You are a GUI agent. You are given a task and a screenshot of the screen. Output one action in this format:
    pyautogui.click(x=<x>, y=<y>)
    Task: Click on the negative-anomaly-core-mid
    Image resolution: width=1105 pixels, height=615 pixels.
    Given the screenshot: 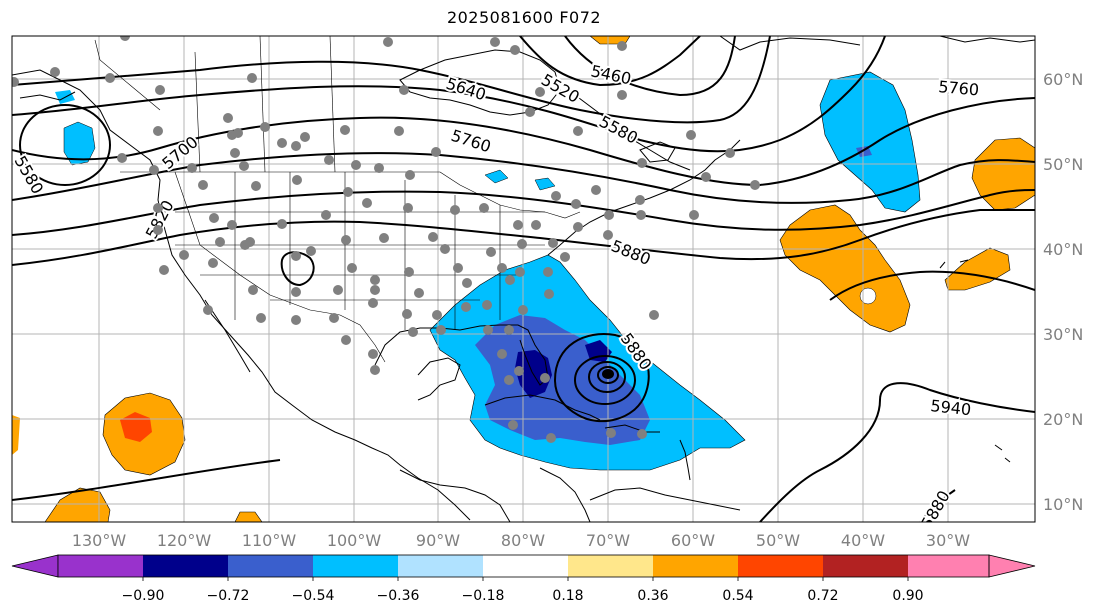 What is the action you would take?
    pyautogui.click(x=562, y=380)
    